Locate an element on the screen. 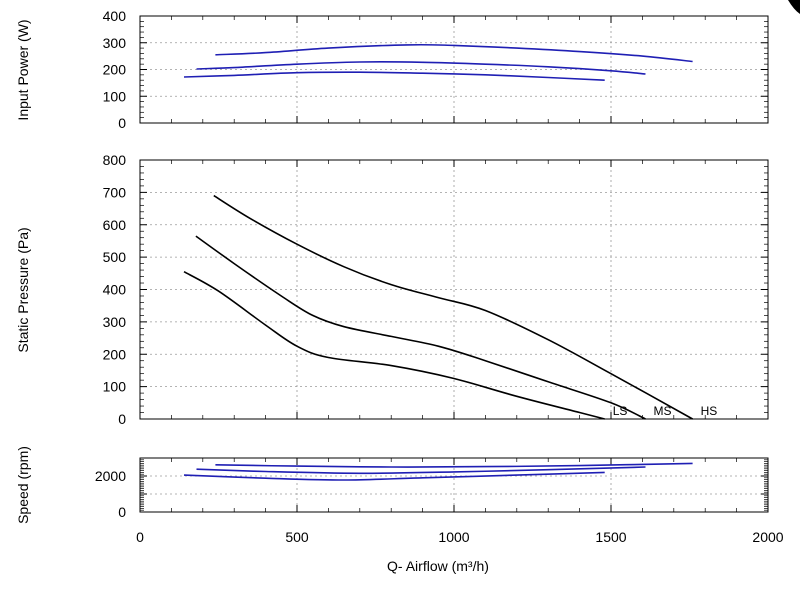 Image resolution: width=800 pixels, height=589 pixels. input-power-axis-label: Input Power (W) is located at coordinates (23, 69).